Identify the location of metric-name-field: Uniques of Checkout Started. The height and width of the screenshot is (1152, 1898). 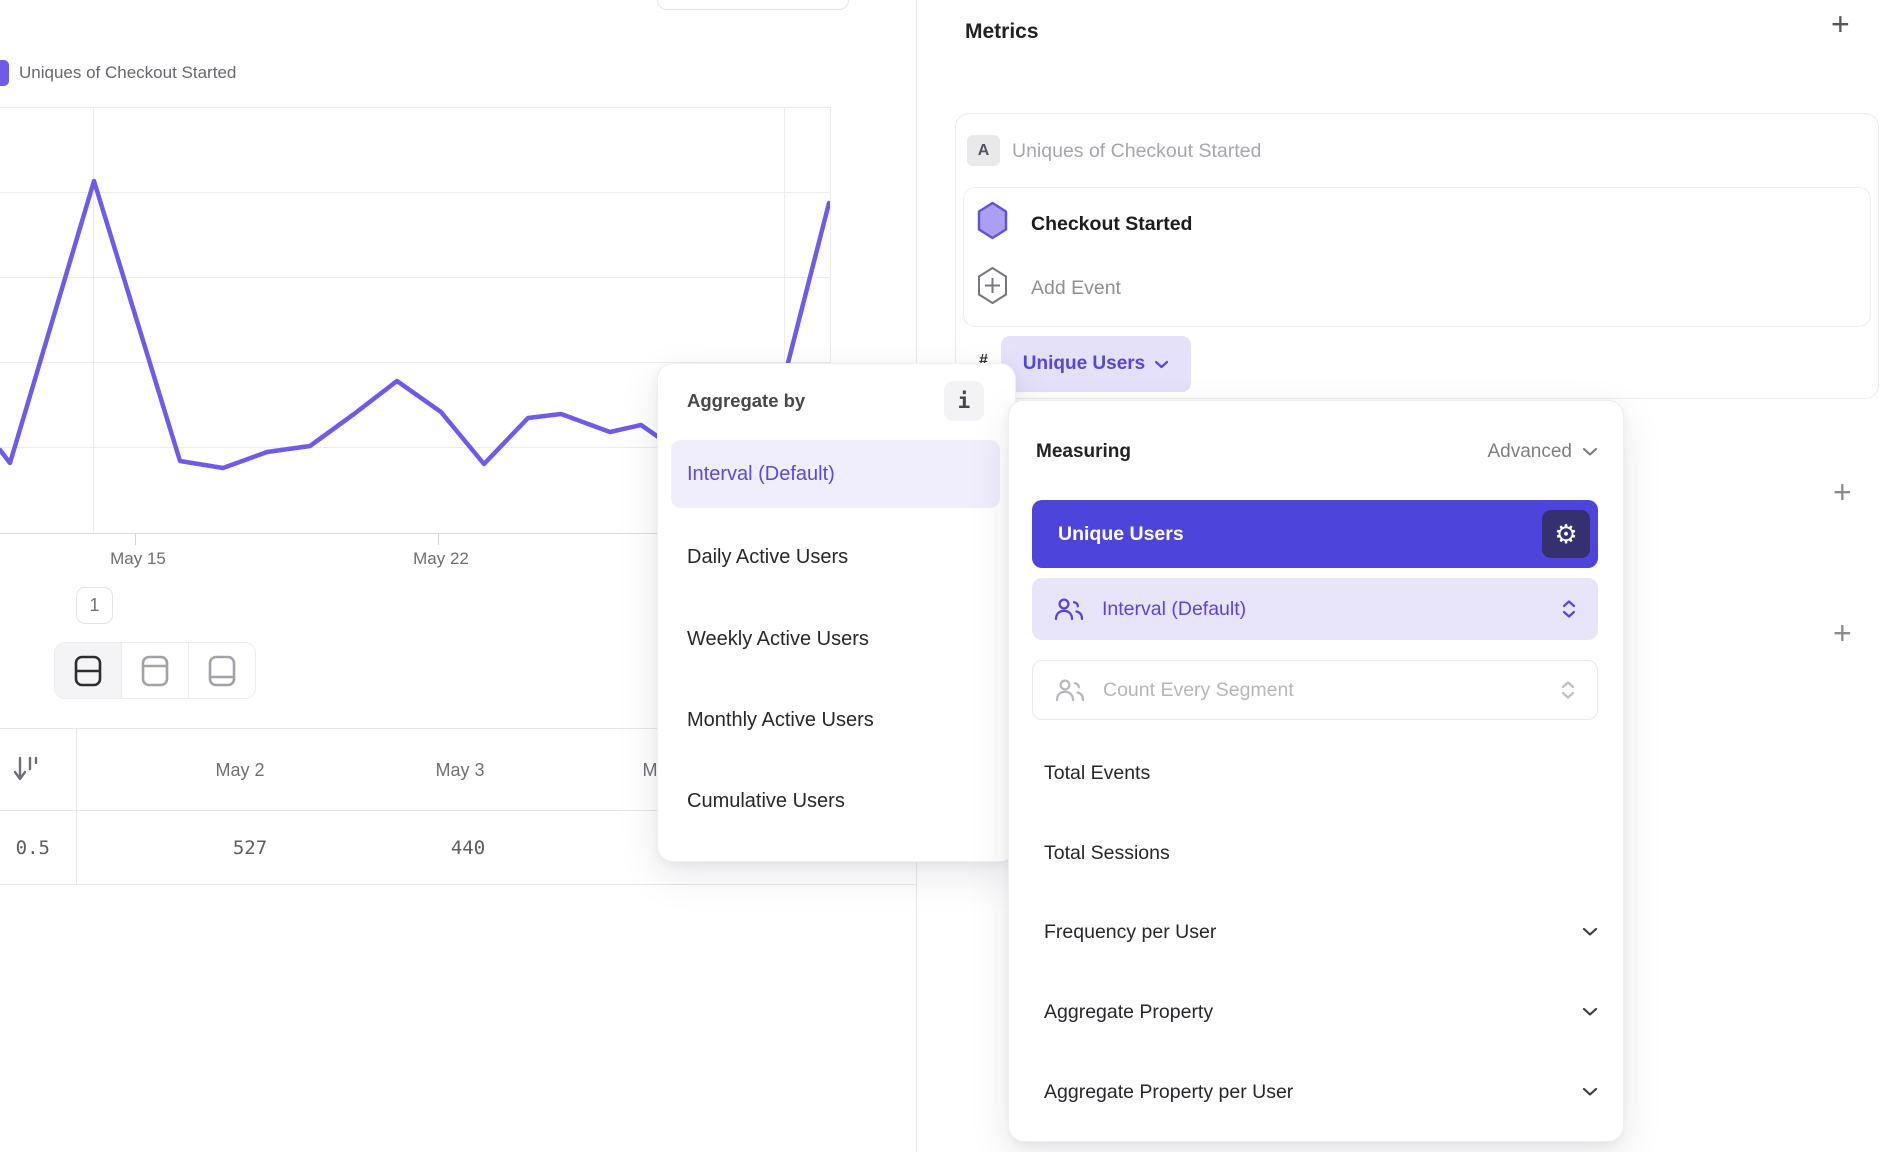
(1137, 151).